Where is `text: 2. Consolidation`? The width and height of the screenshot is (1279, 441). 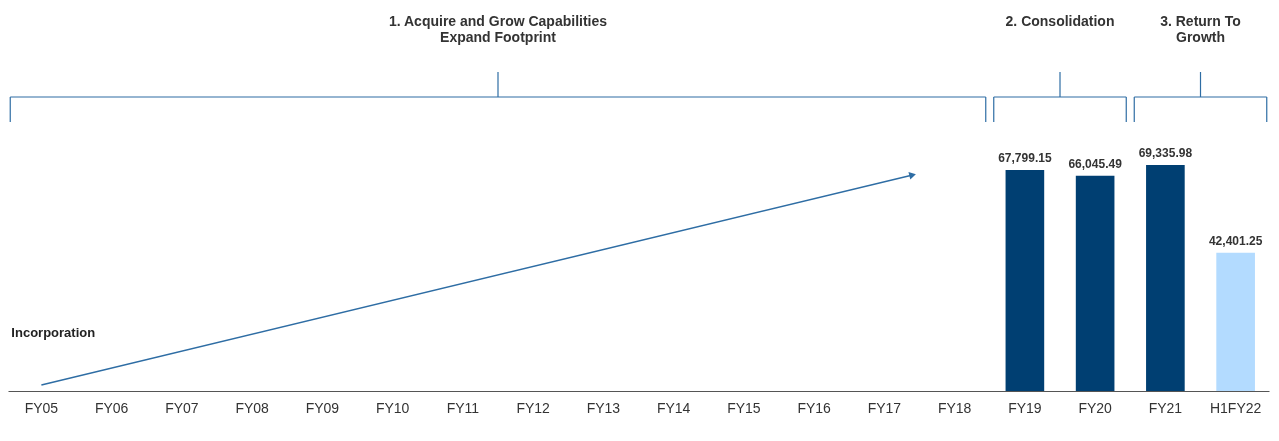
text: 2. Consolidation is located at coordinates (1060, 21).